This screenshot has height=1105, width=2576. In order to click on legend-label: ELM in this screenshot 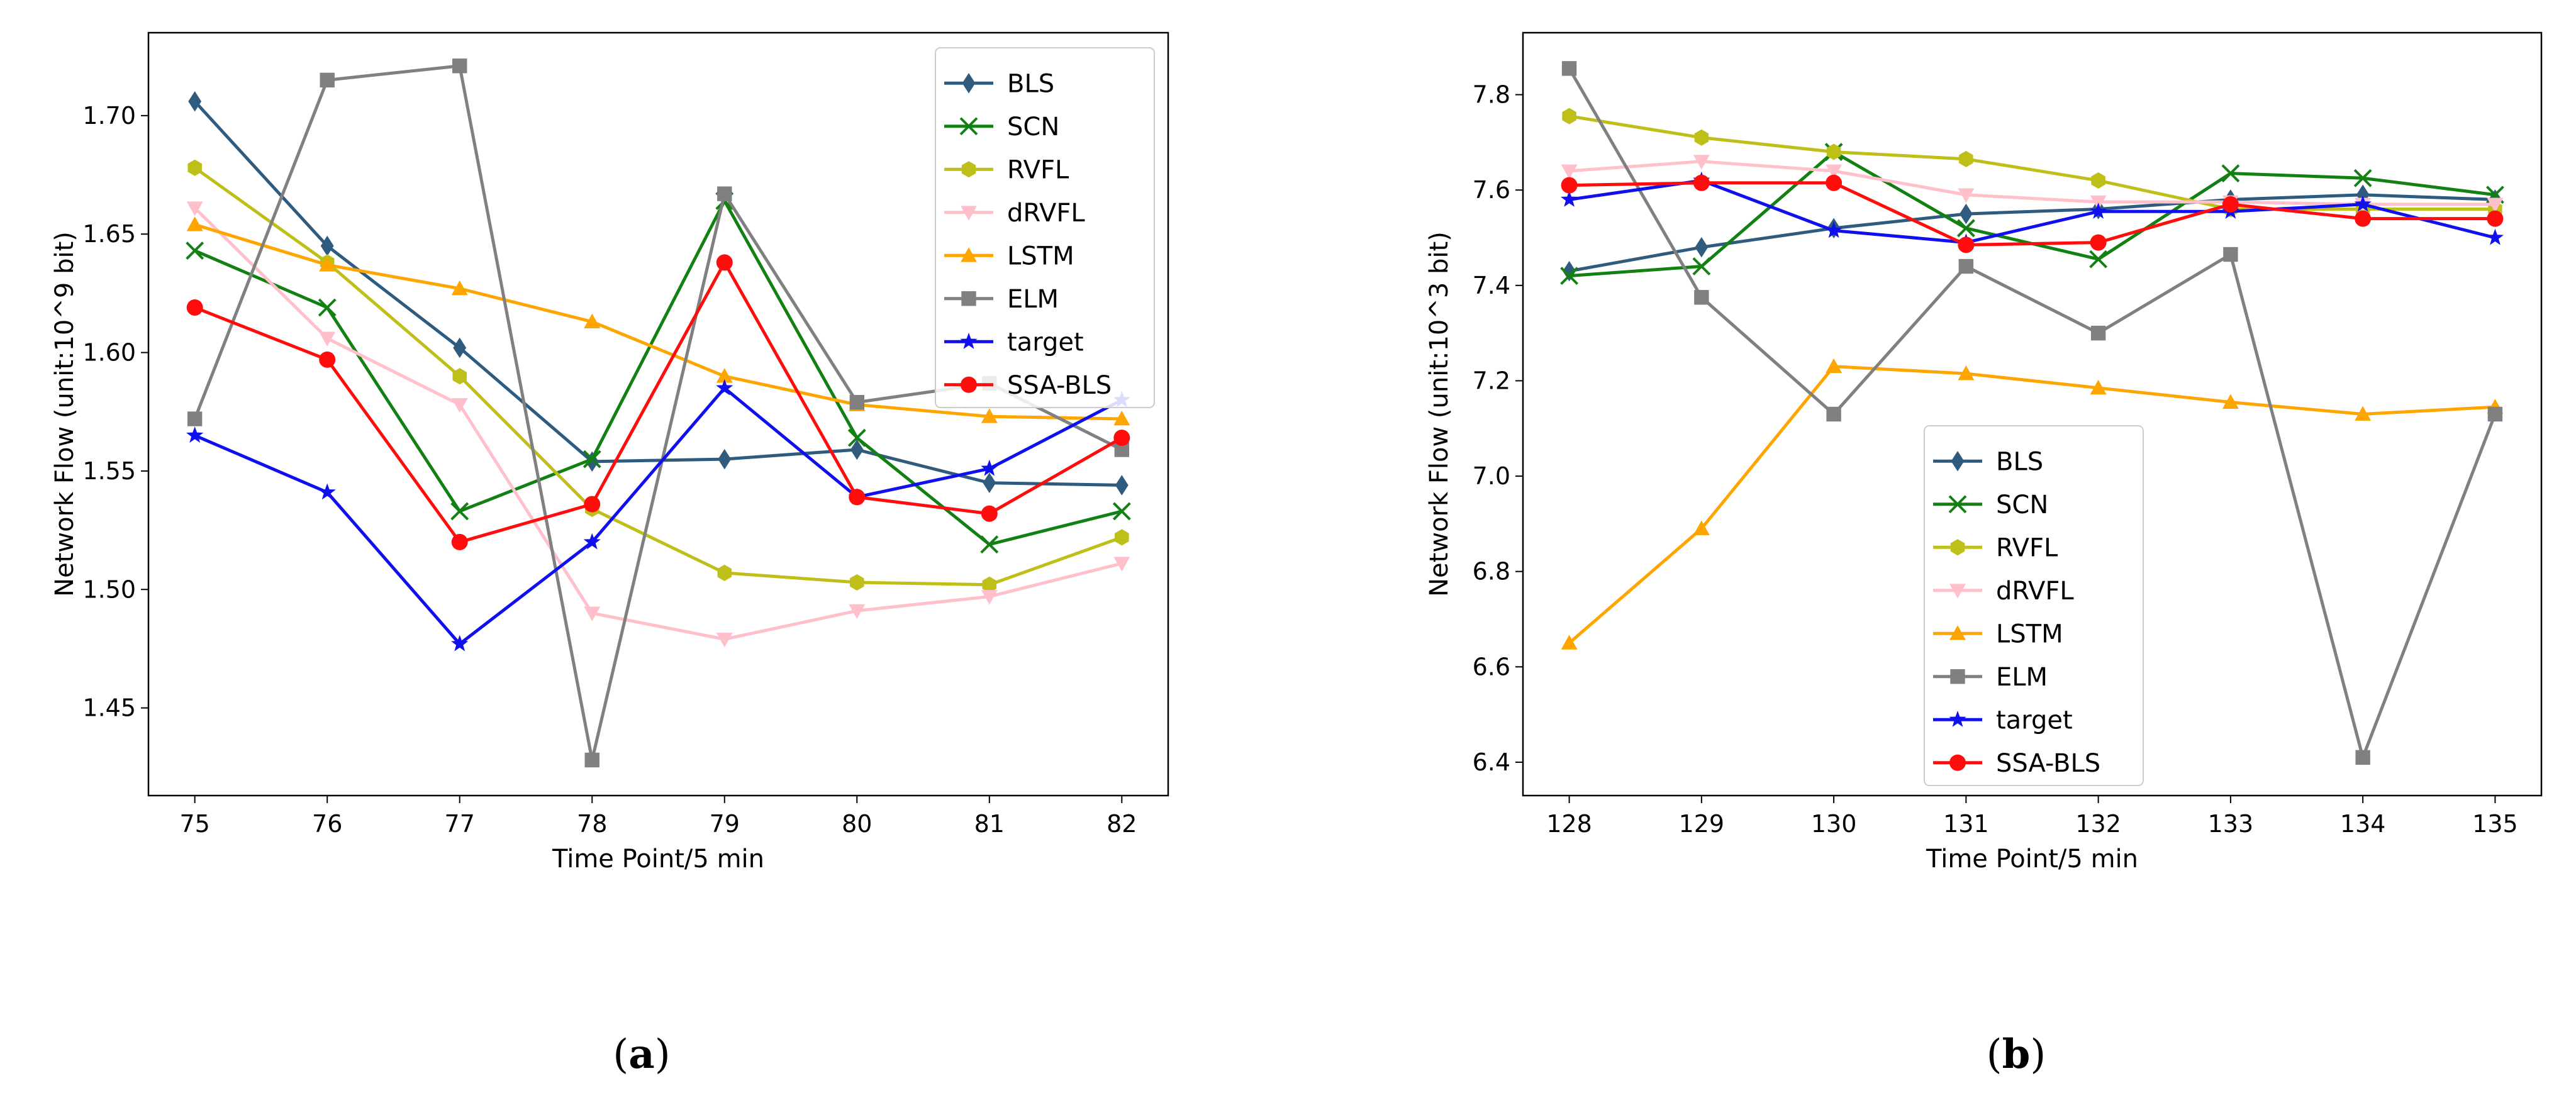, I will do `click(1033, 299)`.